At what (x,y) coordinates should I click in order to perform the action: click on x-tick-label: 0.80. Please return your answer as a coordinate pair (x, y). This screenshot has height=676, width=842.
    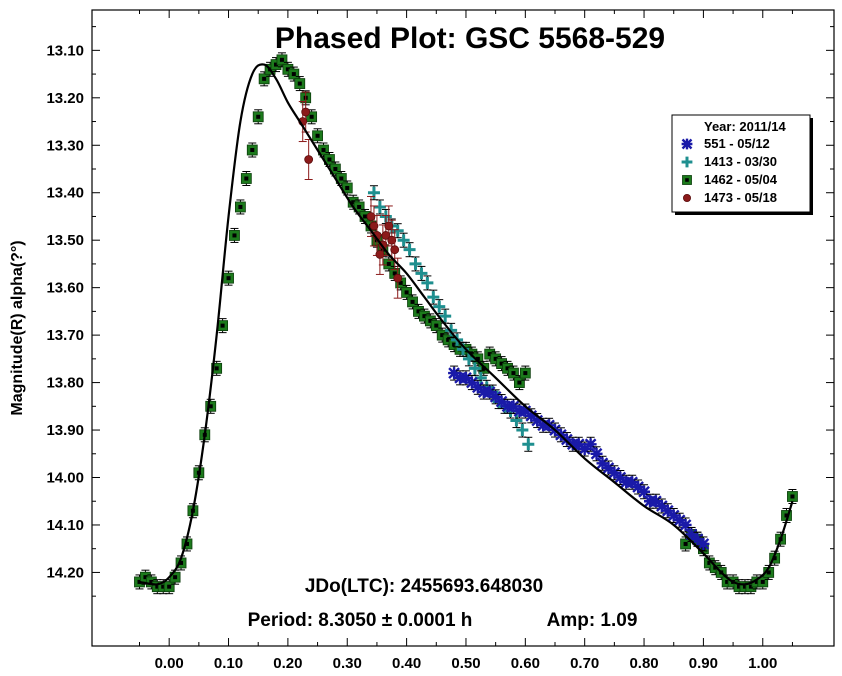
    Looking at the image, I should click on (643, 663).